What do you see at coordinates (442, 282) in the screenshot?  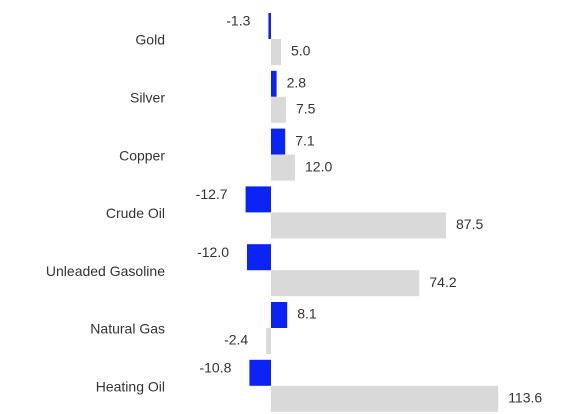 I see `value-label: 74.2` at bounding box center [442, 282].